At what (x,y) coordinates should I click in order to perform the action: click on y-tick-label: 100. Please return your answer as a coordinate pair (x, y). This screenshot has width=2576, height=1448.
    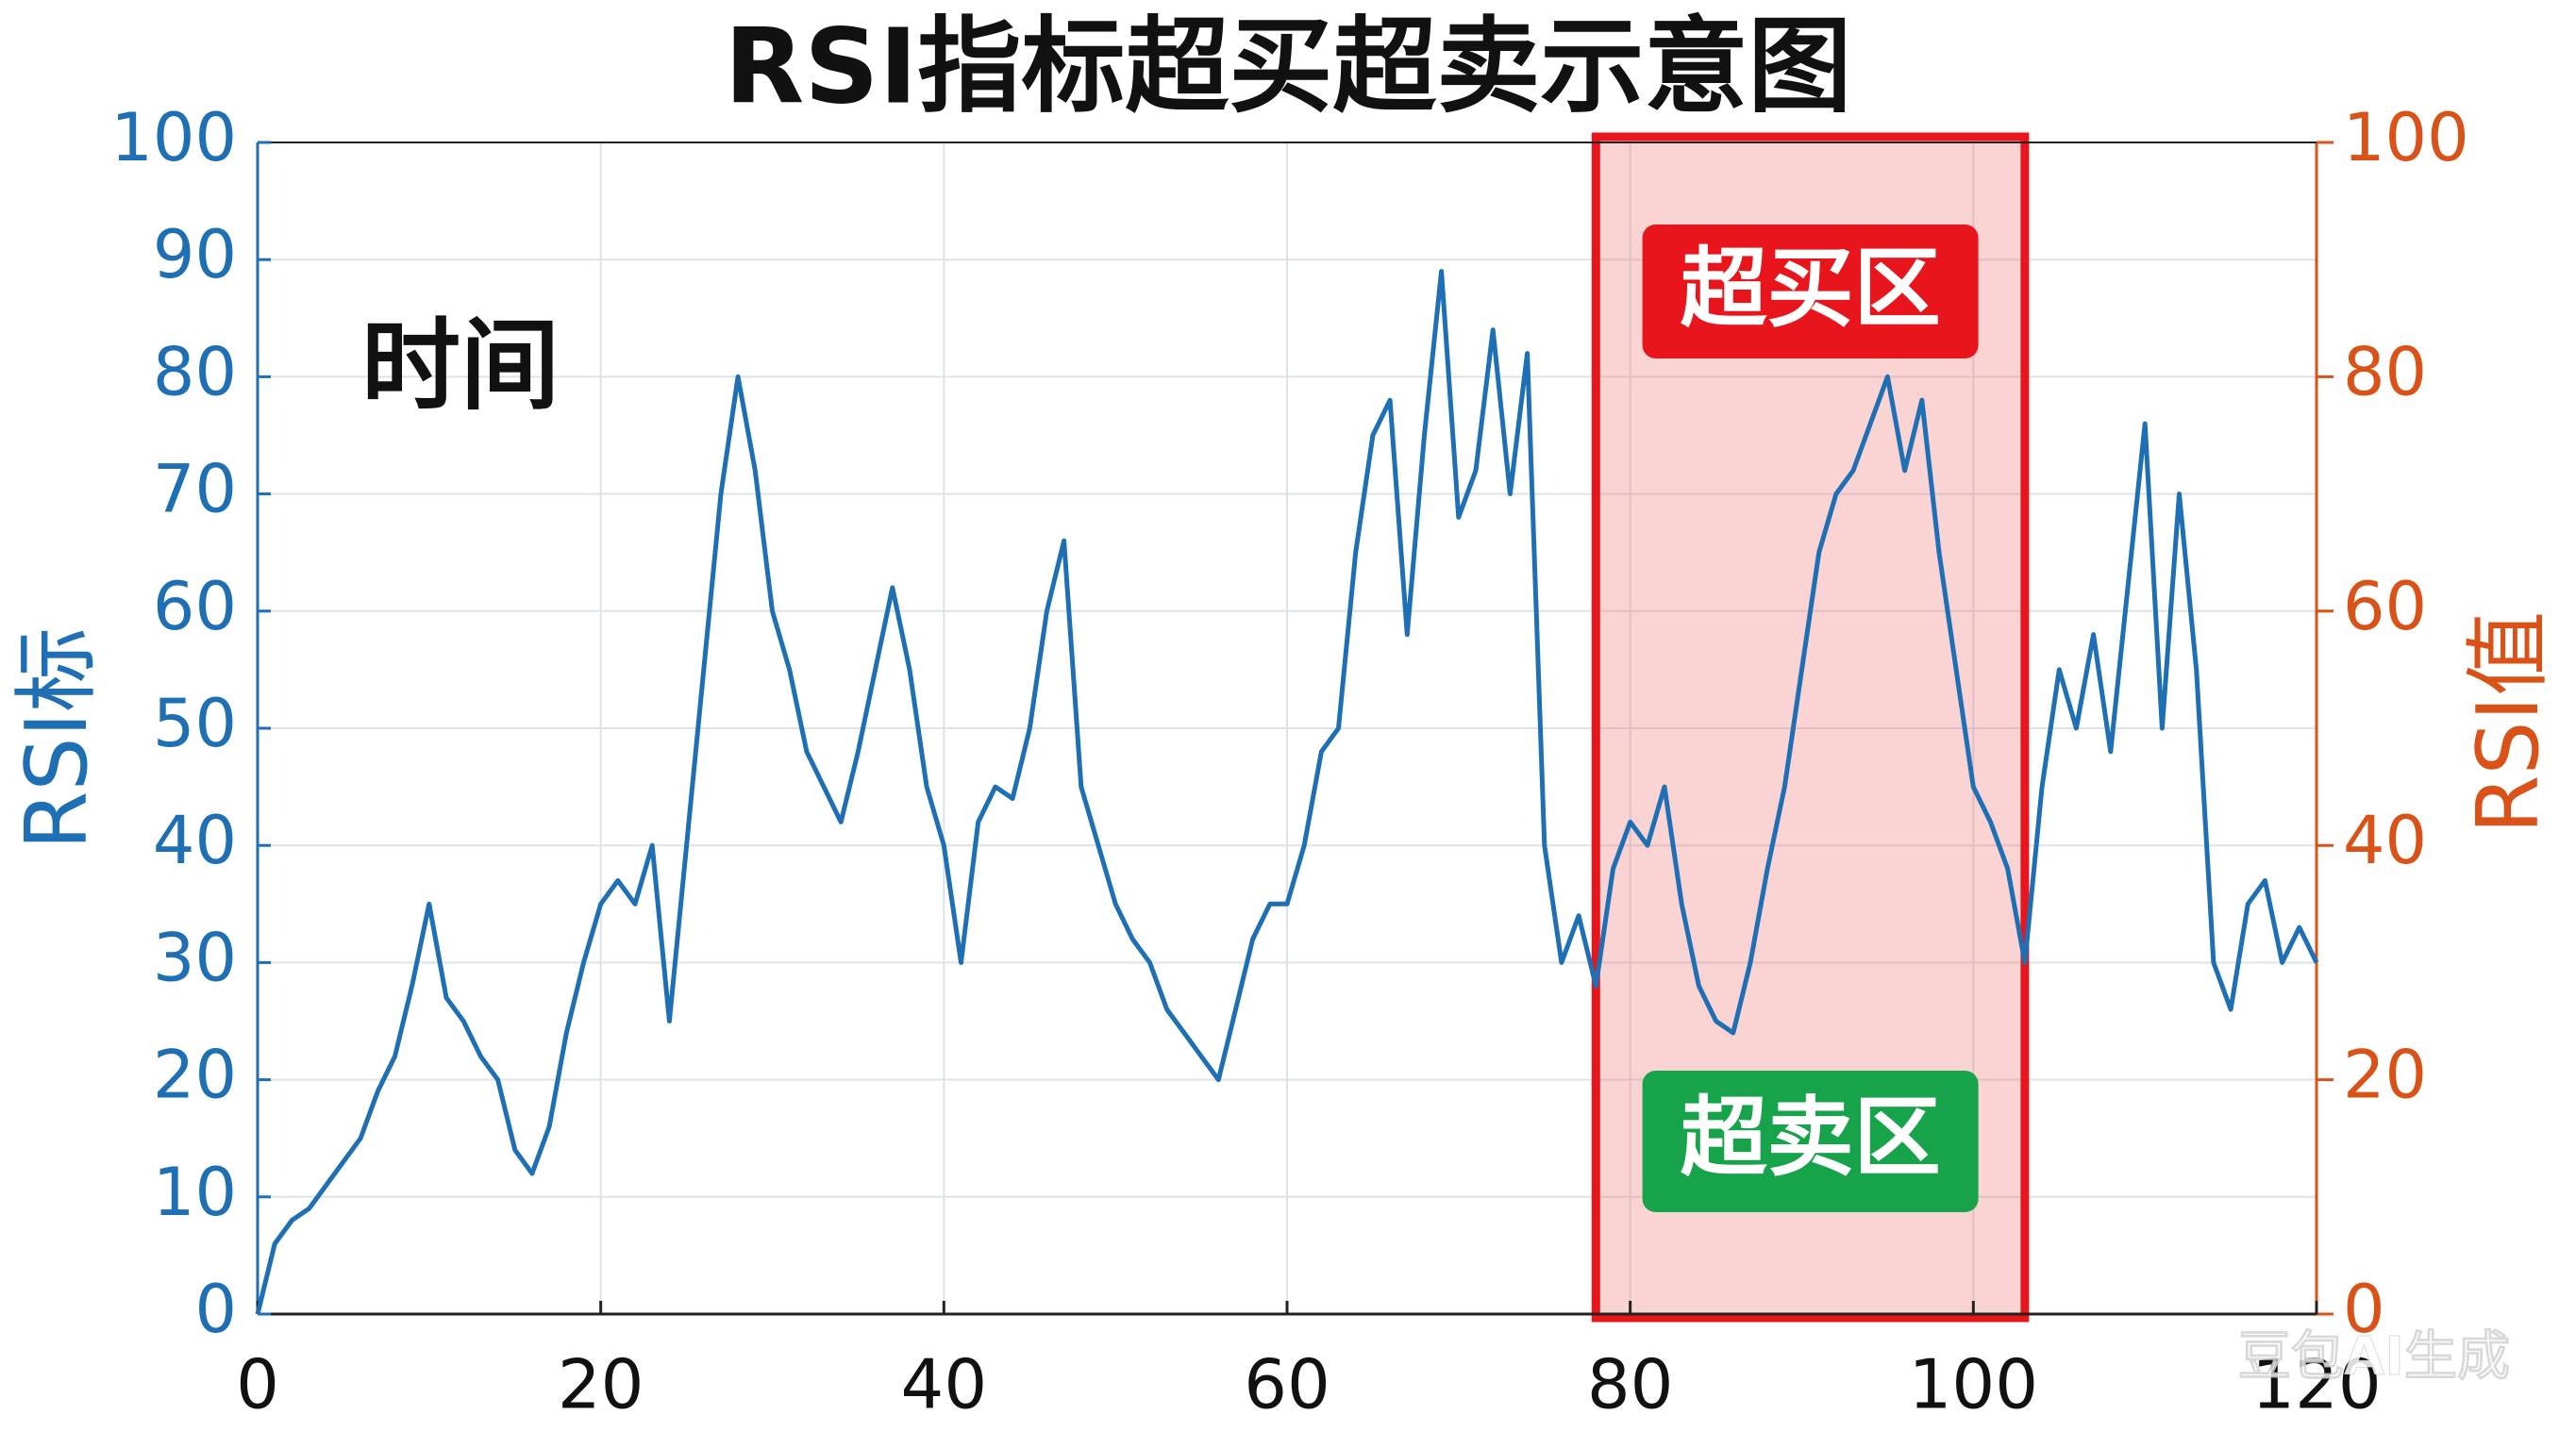
    Looking at the image, I should click on (173, 137).